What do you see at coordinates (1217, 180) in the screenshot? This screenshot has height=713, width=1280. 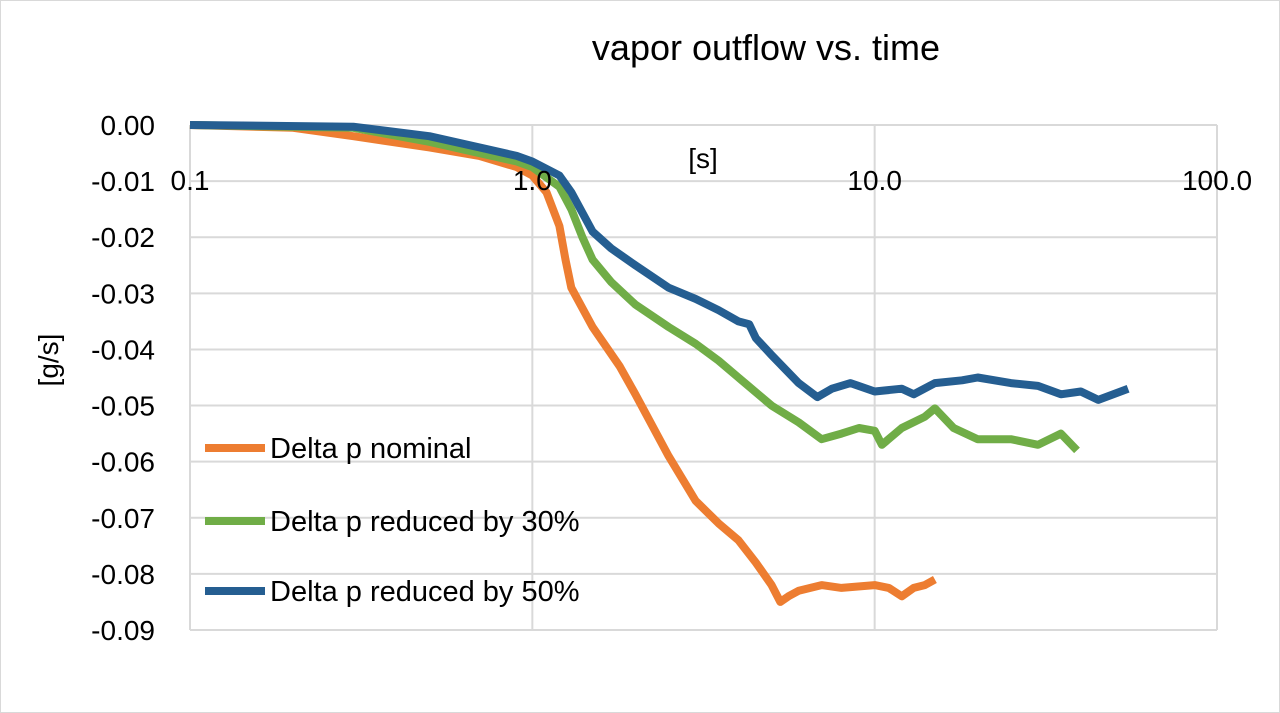 I see `x-tick-label: 100.0` at bounding box center [1217, 180].